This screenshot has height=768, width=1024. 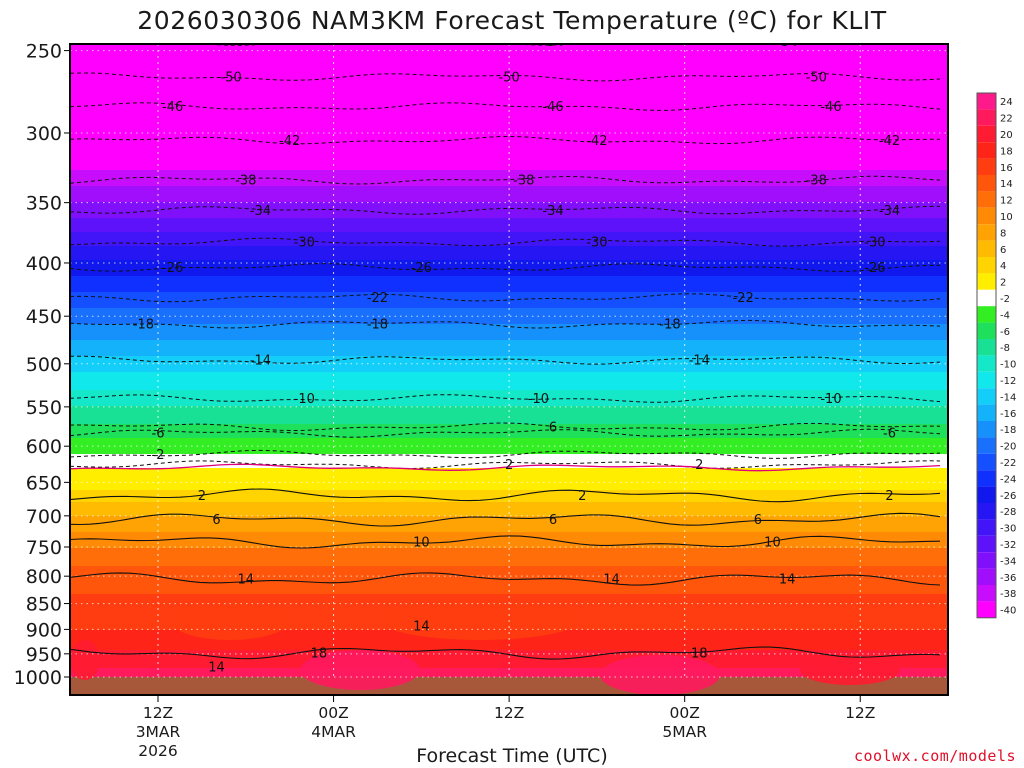 I want to click on credit-text: coolwx.com/models, so click(x=934, y=756).